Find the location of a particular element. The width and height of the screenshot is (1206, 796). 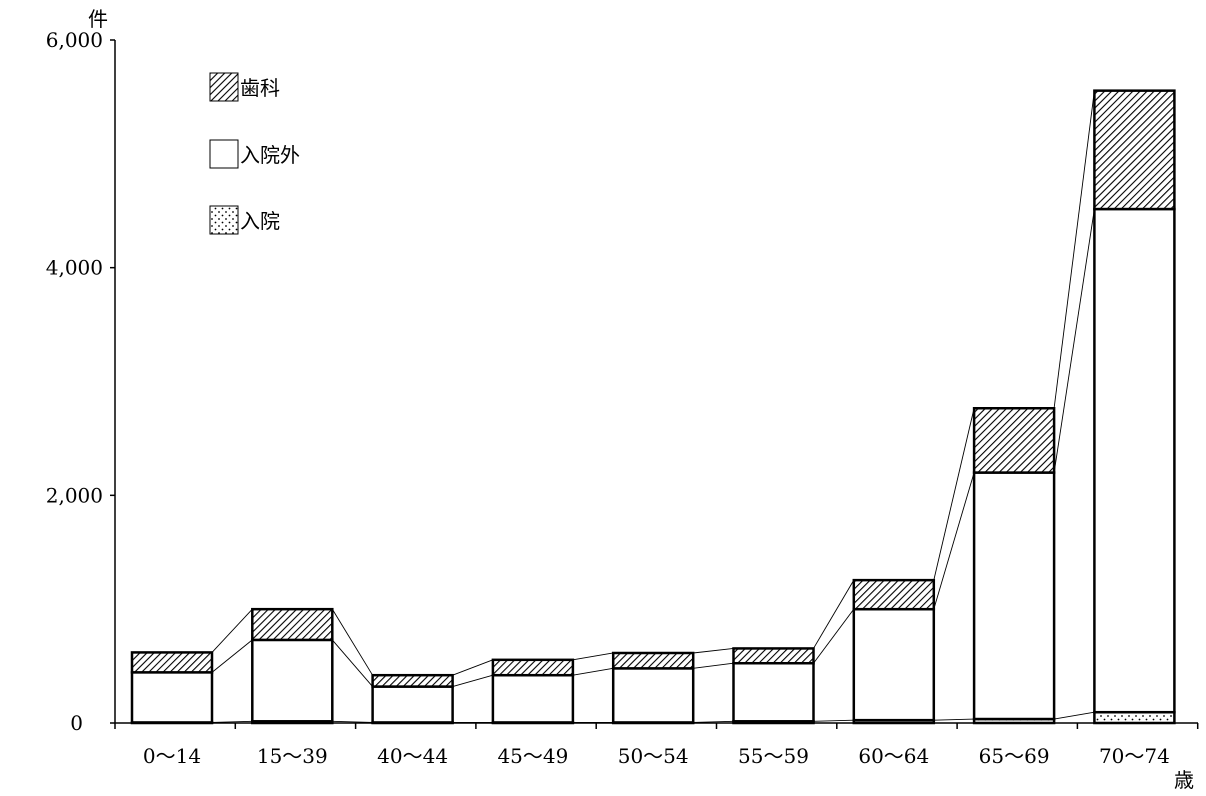

legend: 歯科 入院外 入院 is located at coordinates (254, 153).